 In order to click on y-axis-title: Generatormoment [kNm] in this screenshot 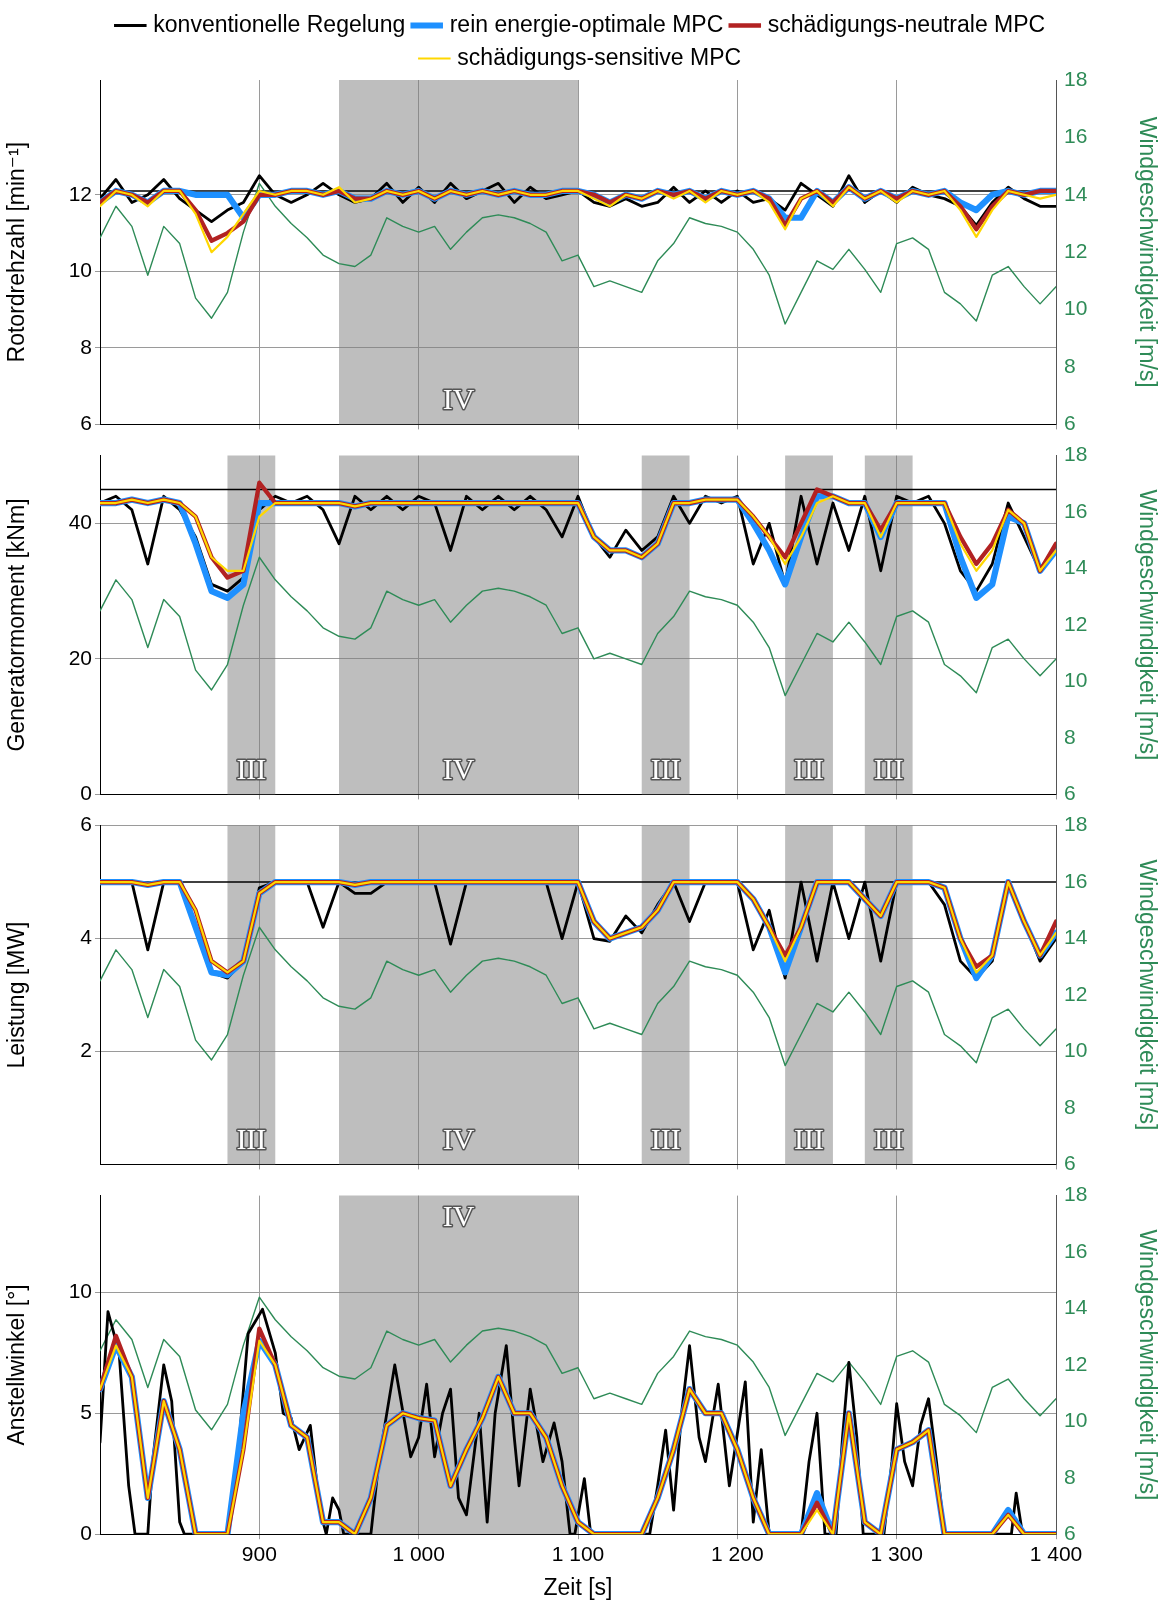, I will do `click(16, 625)`.